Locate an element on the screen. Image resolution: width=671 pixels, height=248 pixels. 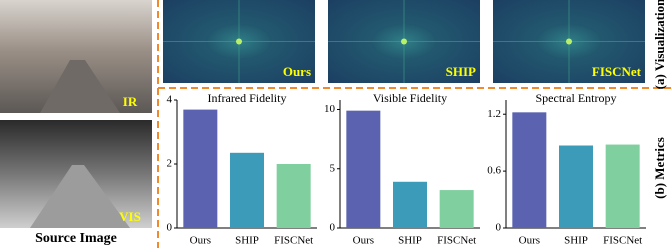
source-label: Source Image is located at coordinates (76, 238).